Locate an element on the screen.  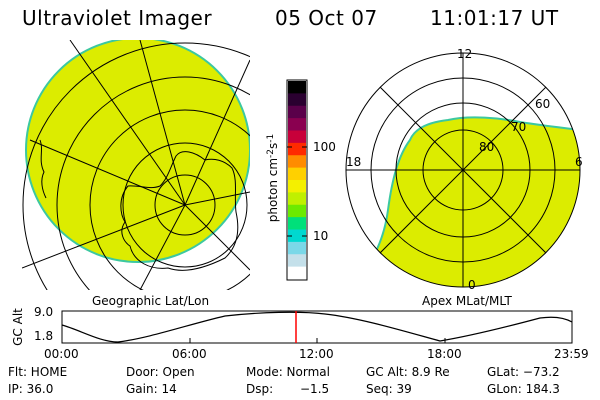
colorbar is located at coordinates (297, 180).